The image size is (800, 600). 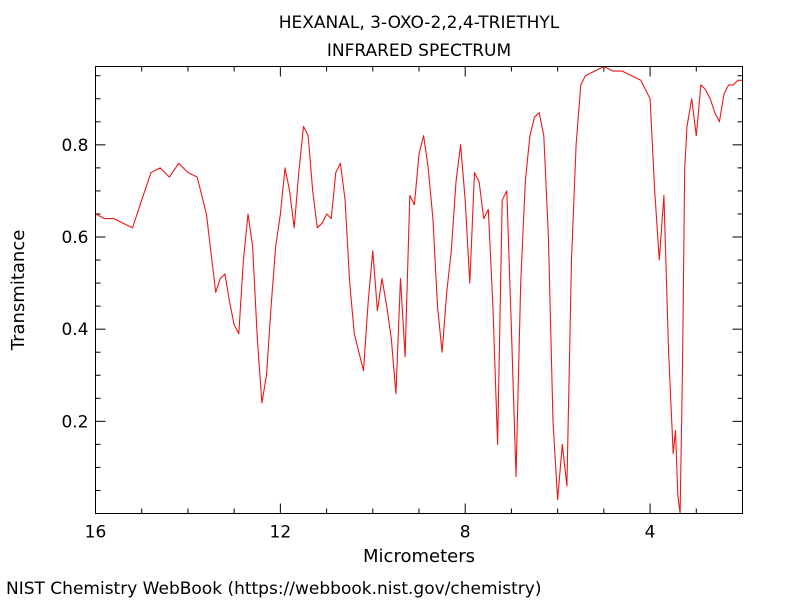 What do you see at coordinates (281, 533) in the screenshot?
I see `x-tick-label: 12` at bounding box center [281, 533].